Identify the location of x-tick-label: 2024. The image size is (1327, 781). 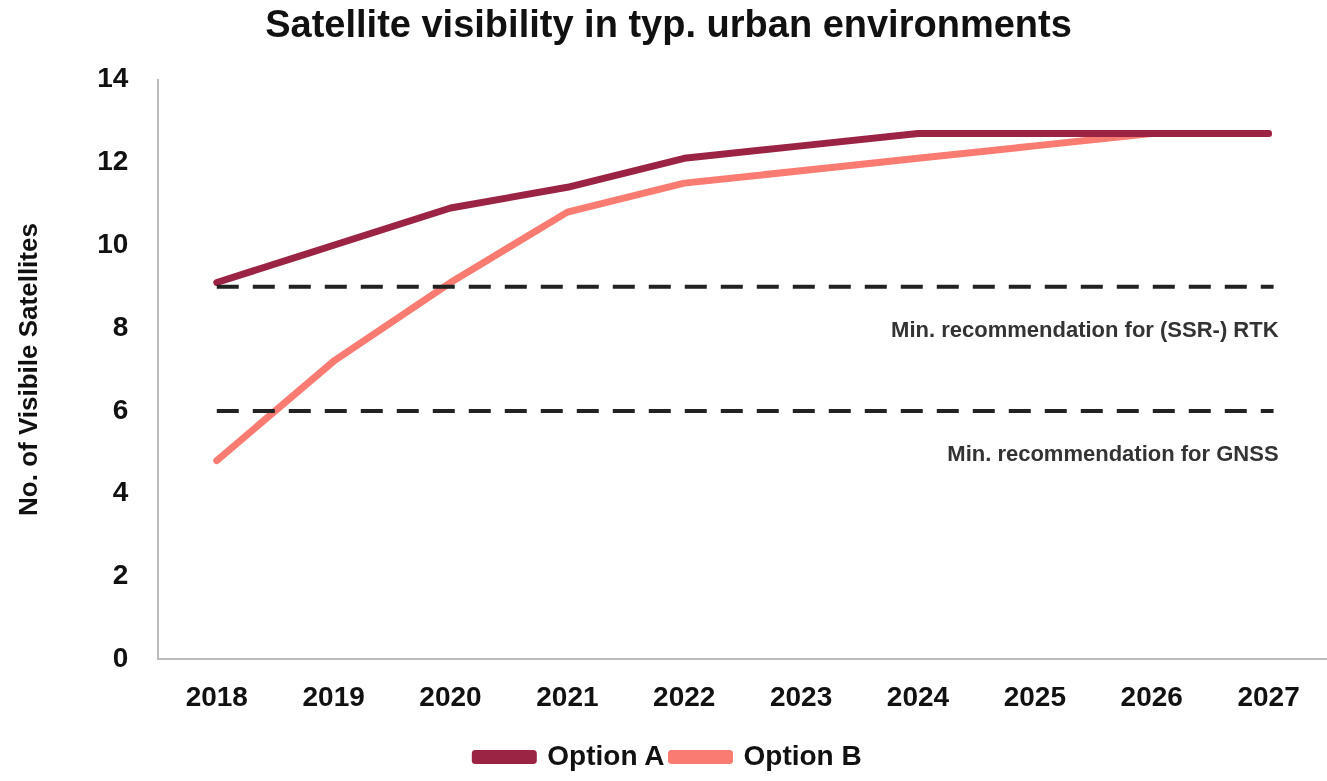
(918, 696).